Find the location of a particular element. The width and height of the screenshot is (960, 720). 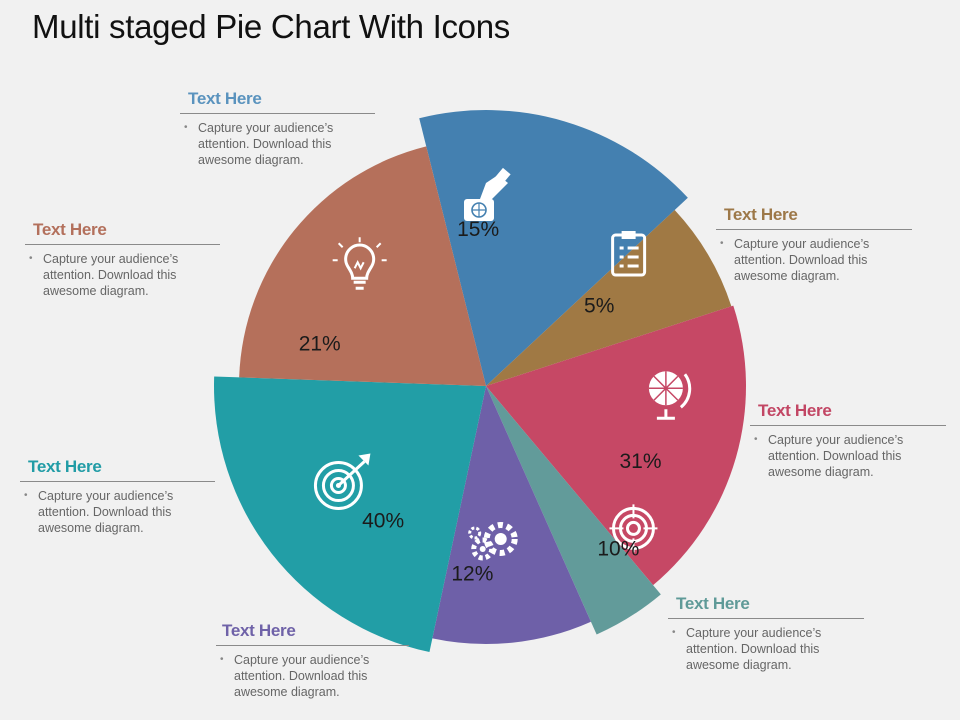

globe-icon is located at coordinates (670, 395).